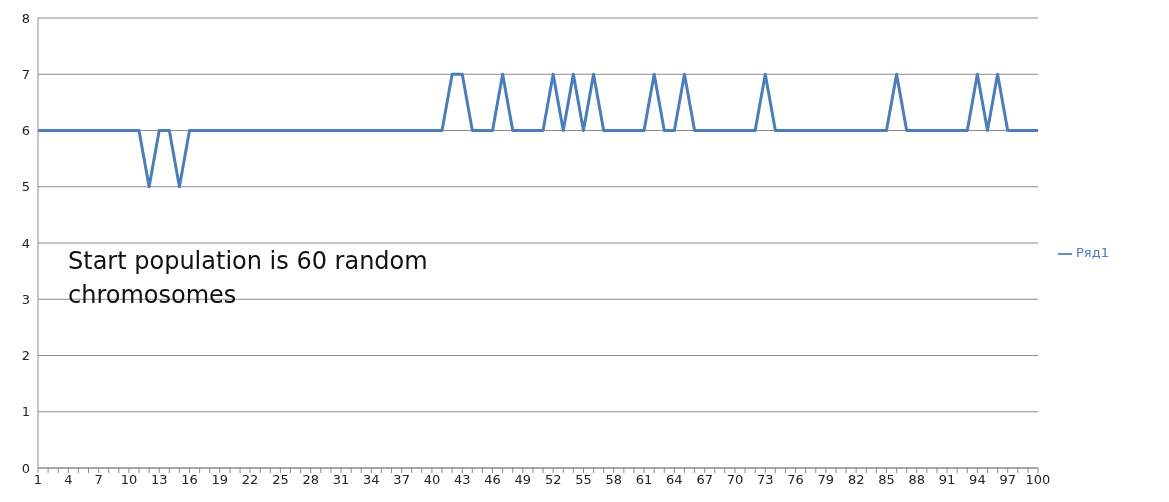  What do you see at coordinates (371, 480) in the screenshot?
I see `x-tick-label: 34` at bounding box center [371, 480].